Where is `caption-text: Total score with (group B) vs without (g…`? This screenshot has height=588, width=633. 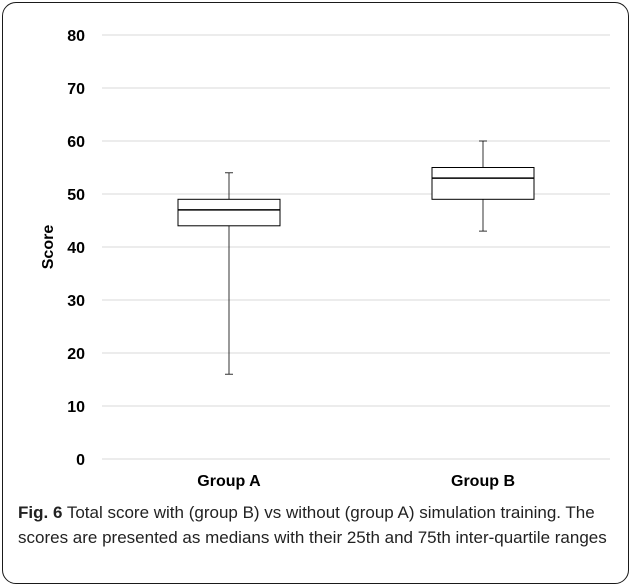 caption-text: Total score with (group B) vs without (g… is located at coordinates (312, 525).